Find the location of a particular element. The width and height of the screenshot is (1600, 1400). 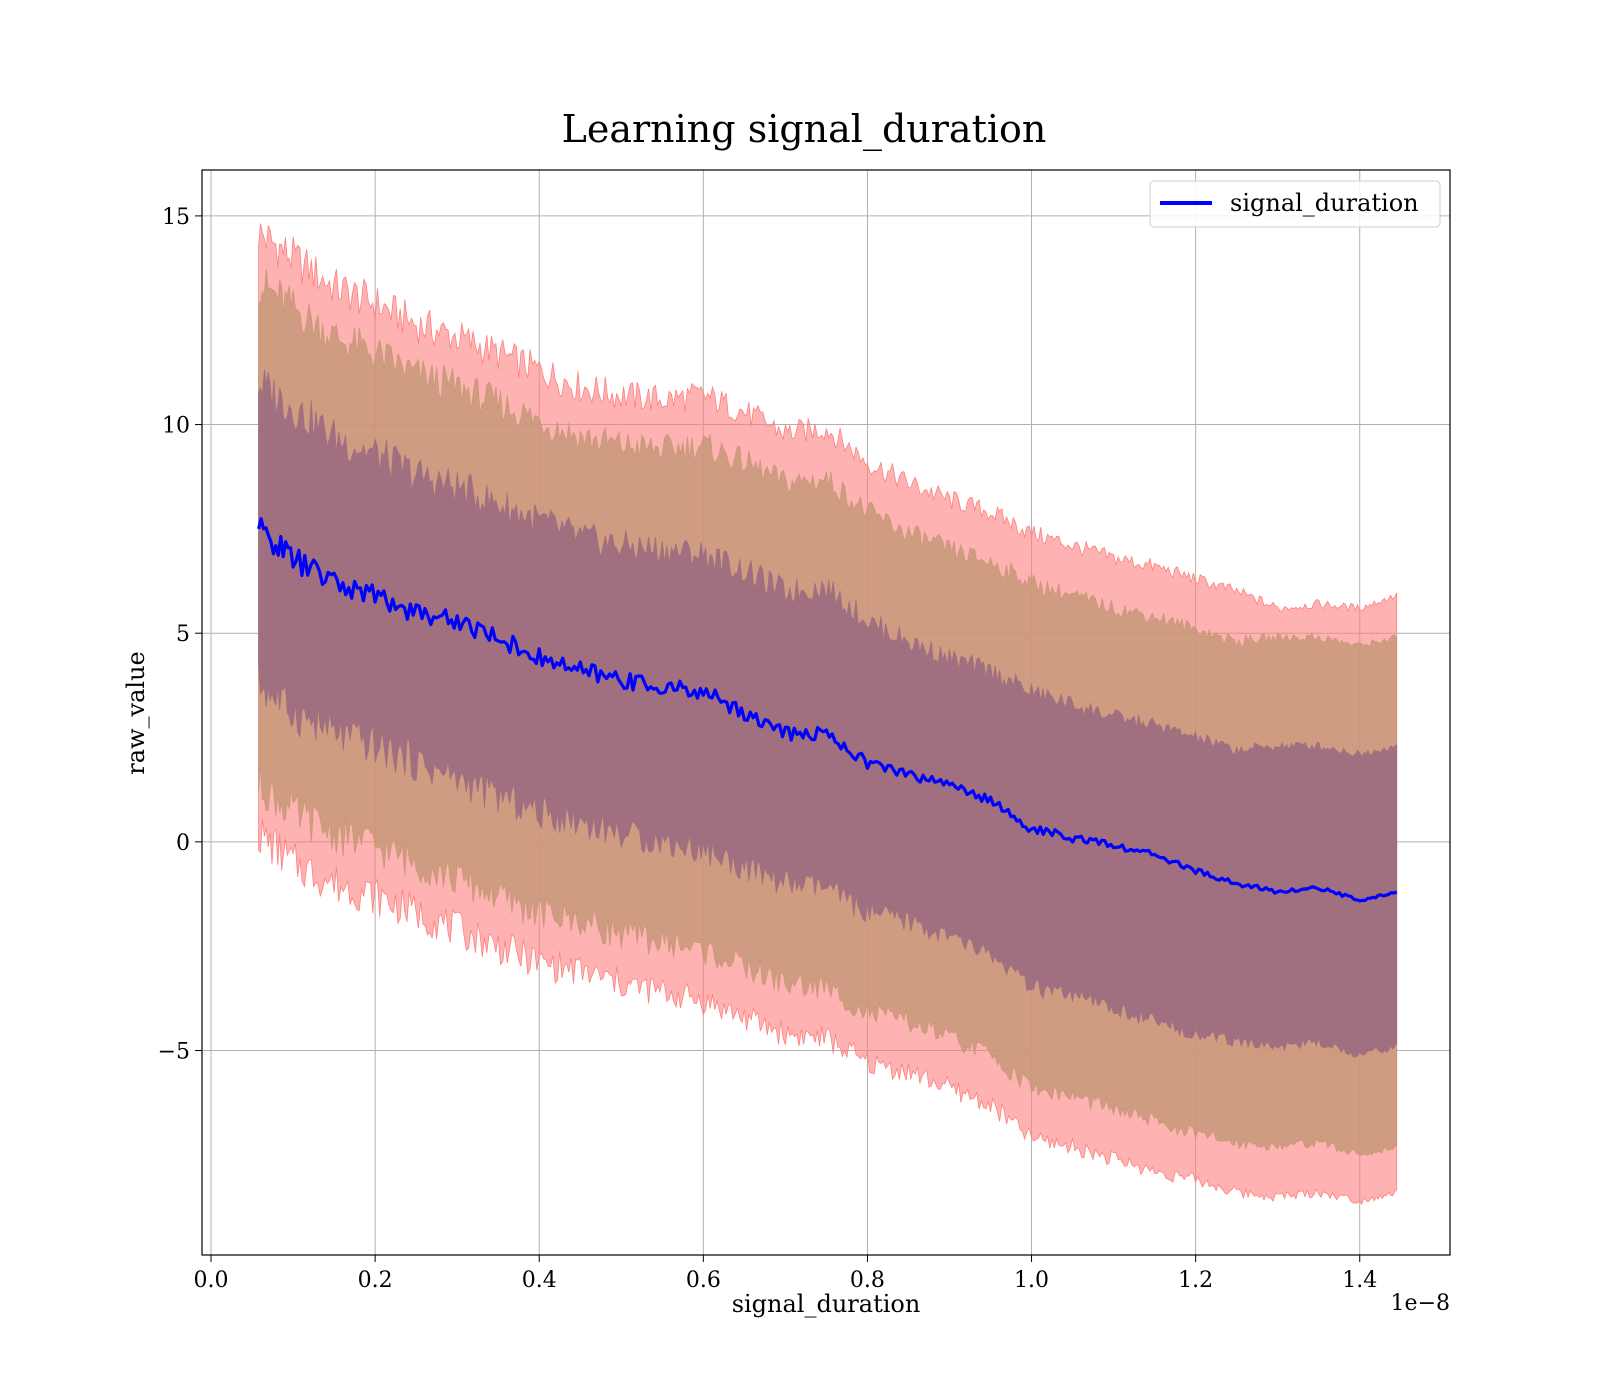

legend-box is located at coordinates (1295, 204).